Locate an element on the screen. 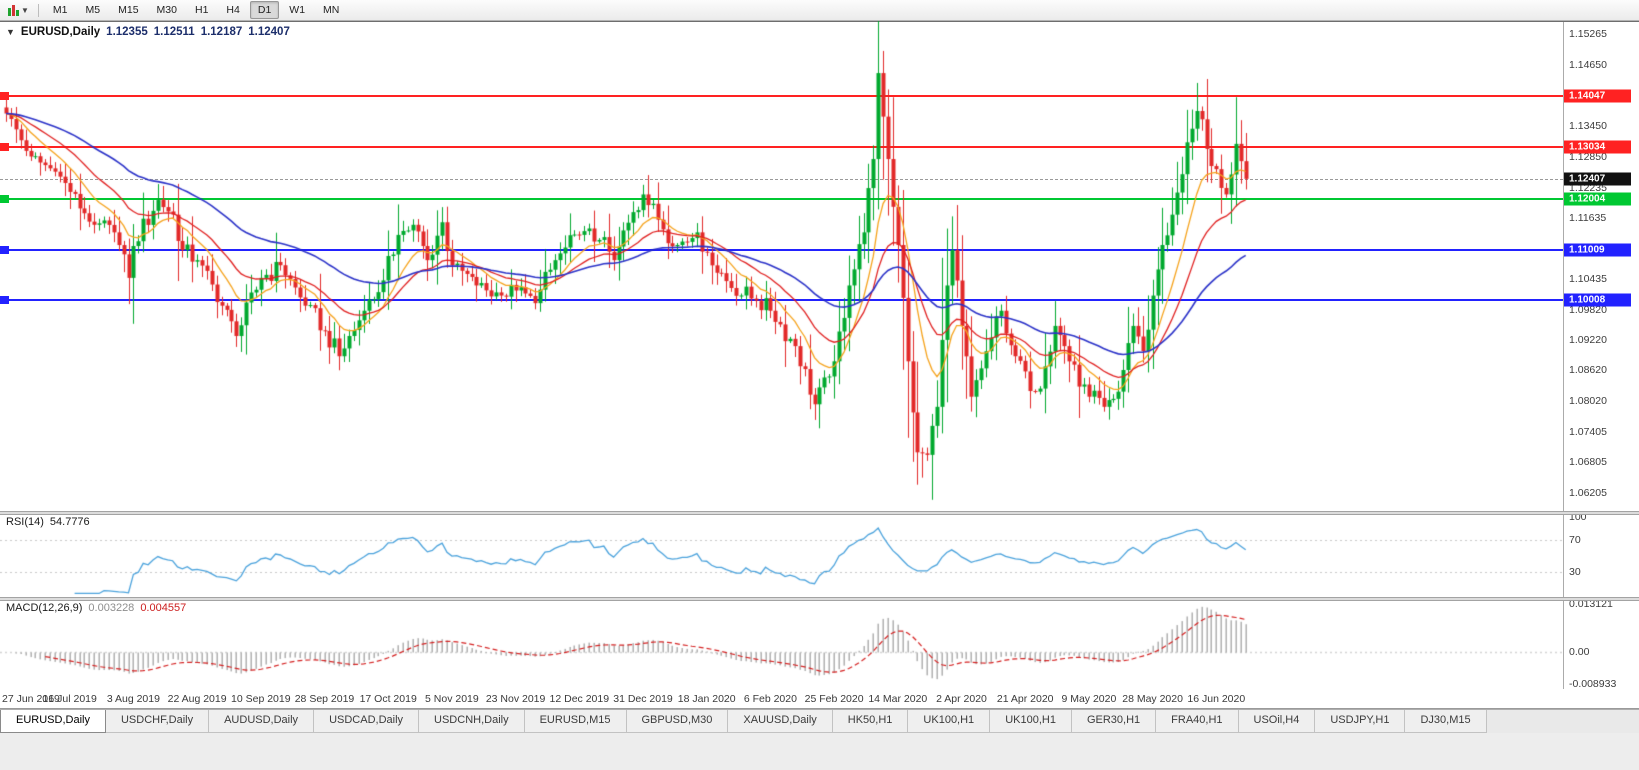 The width and height of the screenshot is (1639, 770). macd-signal-value: 0.004557 is located at coordinates (163, 608).